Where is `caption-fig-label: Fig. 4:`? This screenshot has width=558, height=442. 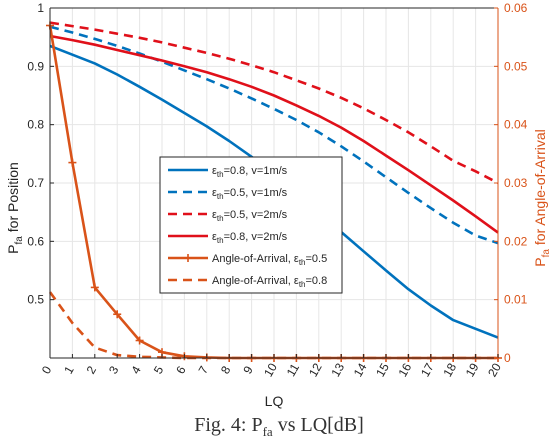 caption-fig-label: Fig. 4: is located at coordinates (220, 425).